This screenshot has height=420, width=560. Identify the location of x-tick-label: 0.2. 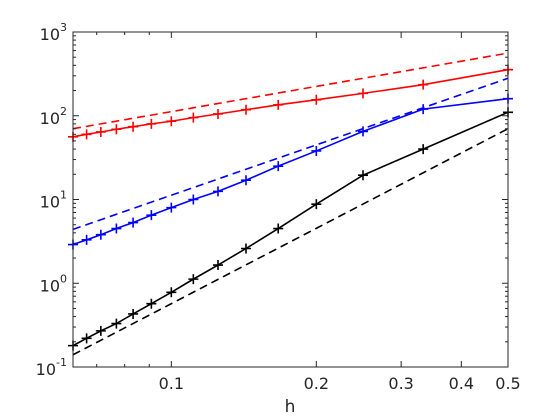
(316, 383).